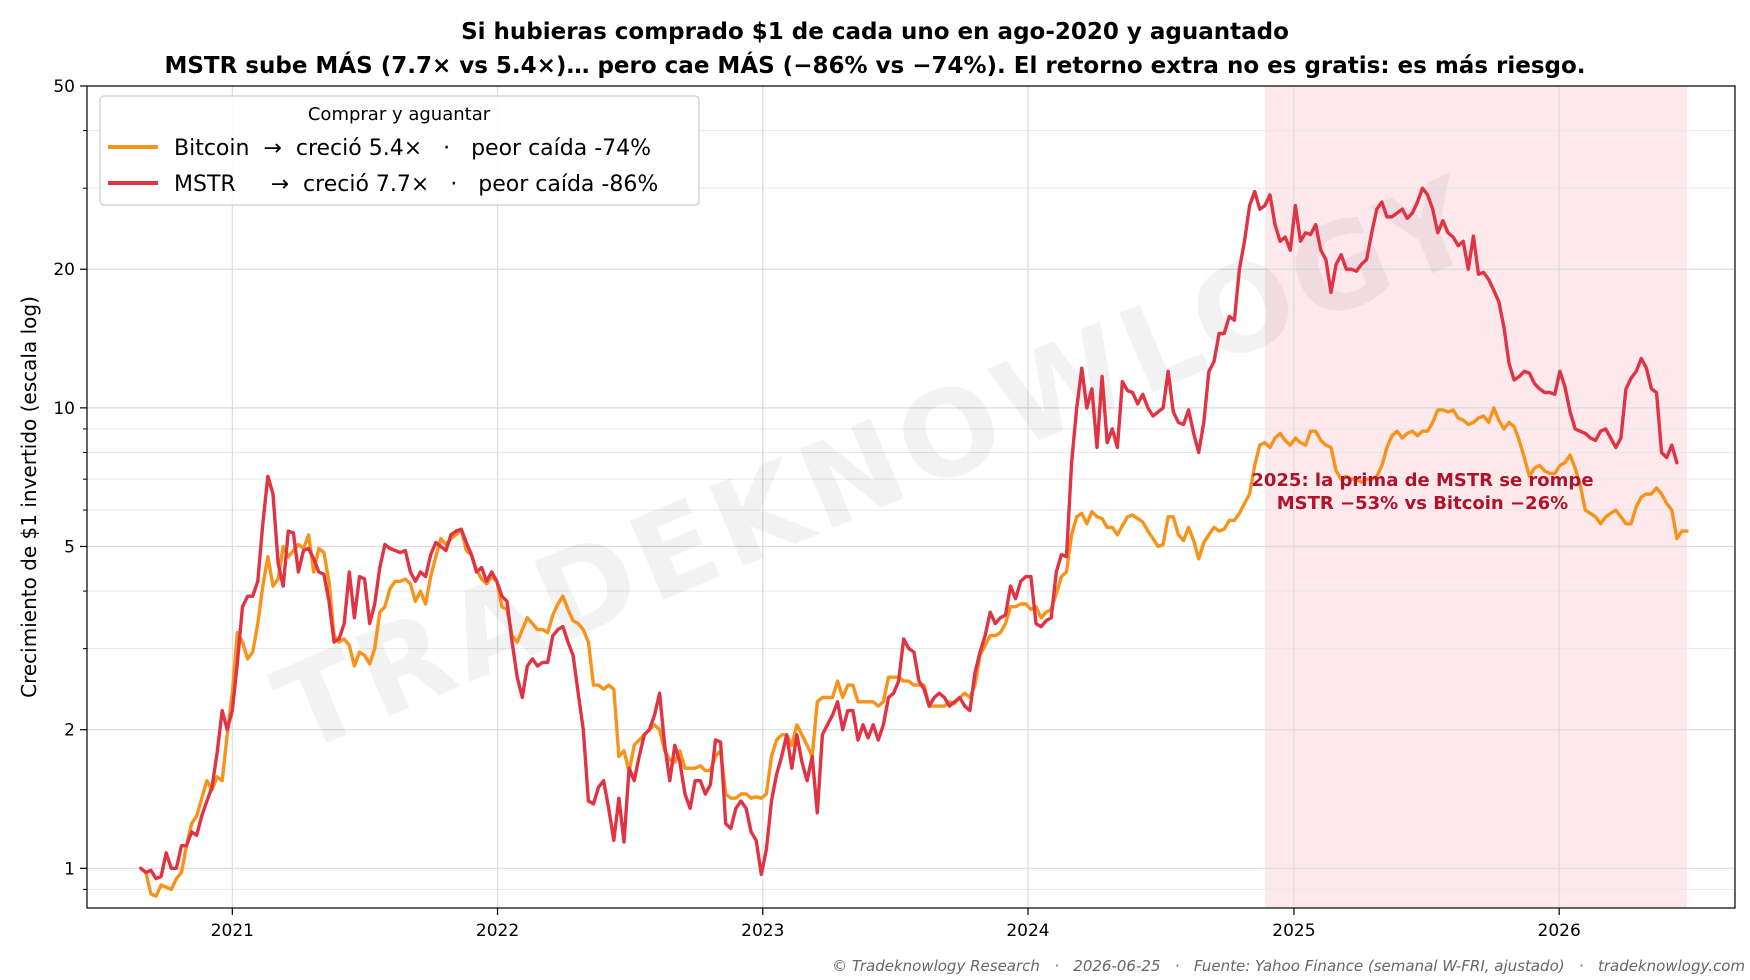 The width and height of the screenshot is (1750, 980). Describe the element at coordinates (896, 924) in the screenshot. I see `x-axis-ticks: 2021 2022 2023 2024 2025 2026` at that location.